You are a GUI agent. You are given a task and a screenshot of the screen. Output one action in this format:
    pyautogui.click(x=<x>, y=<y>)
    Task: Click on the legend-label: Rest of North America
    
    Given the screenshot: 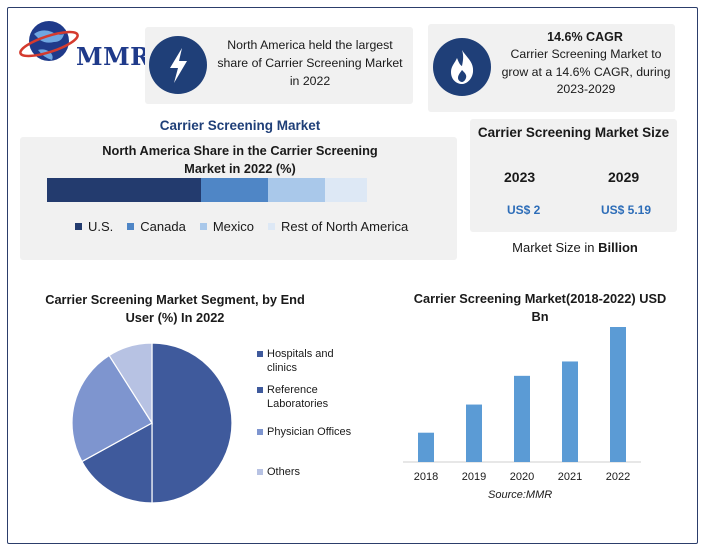 What is the action you would take?
    pyautogui.click(x=345, y=226)
    